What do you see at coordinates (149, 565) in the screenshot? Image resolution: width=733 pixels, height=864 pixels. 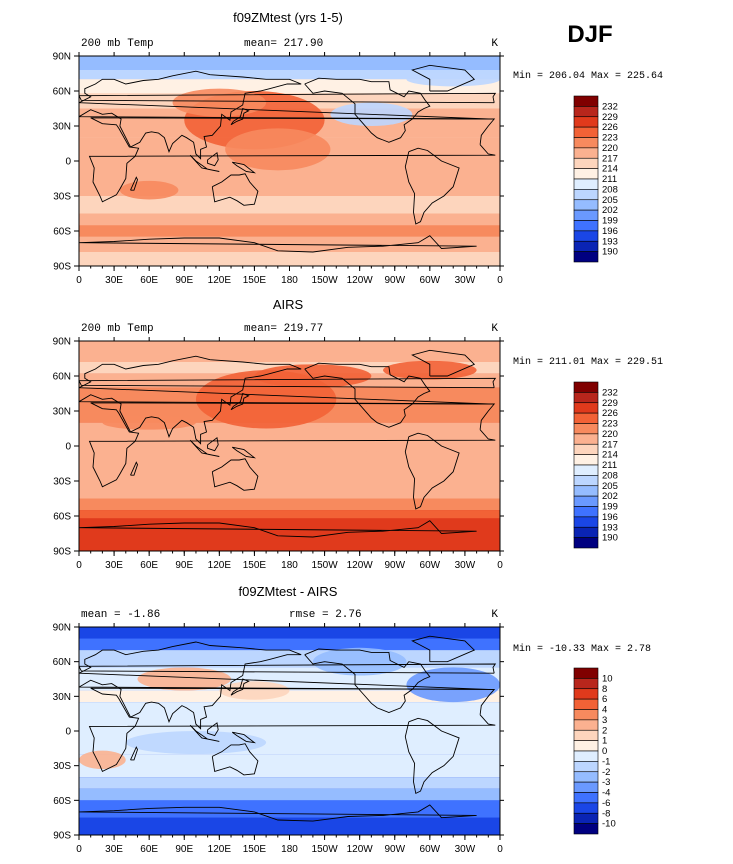 I see `x-tick-label: 60E` at bounding box center [149, 565].